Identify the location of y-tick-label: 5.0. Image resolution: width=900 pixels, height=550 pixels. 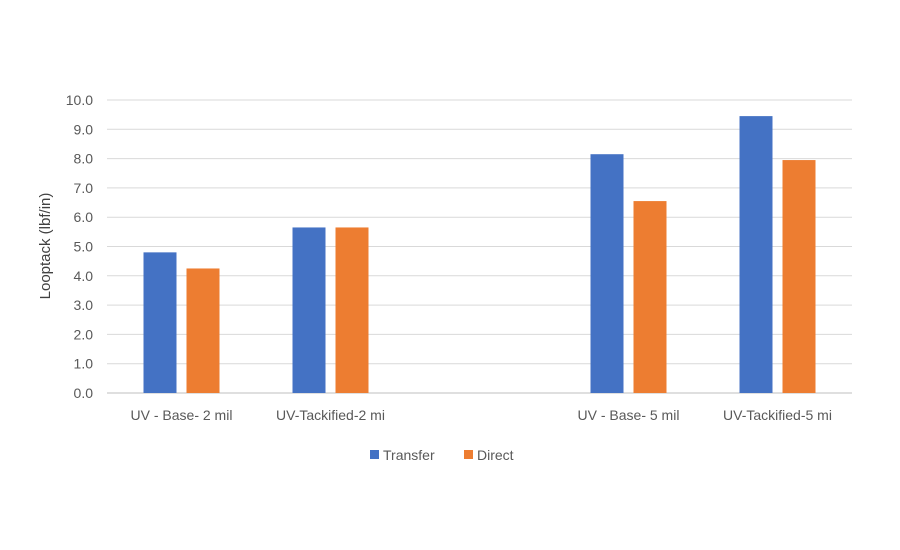
(84, 247).